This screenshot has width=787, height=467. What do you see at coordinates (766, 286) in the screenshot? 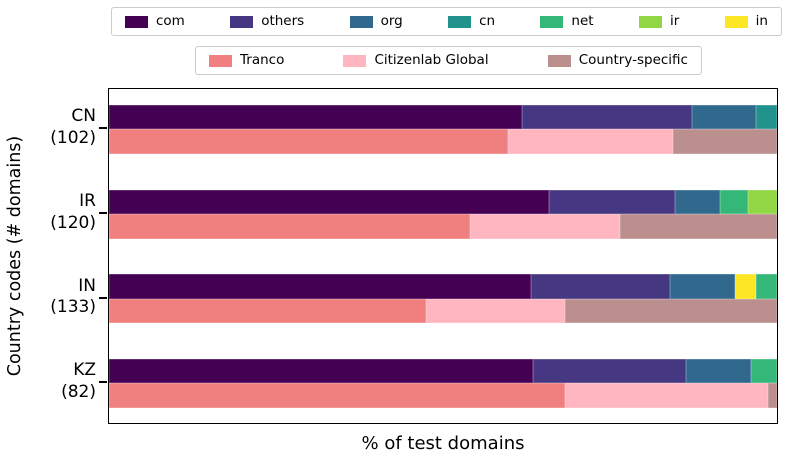
I see `tld-bar-in-segment-net` at bounding box center [766, 286].